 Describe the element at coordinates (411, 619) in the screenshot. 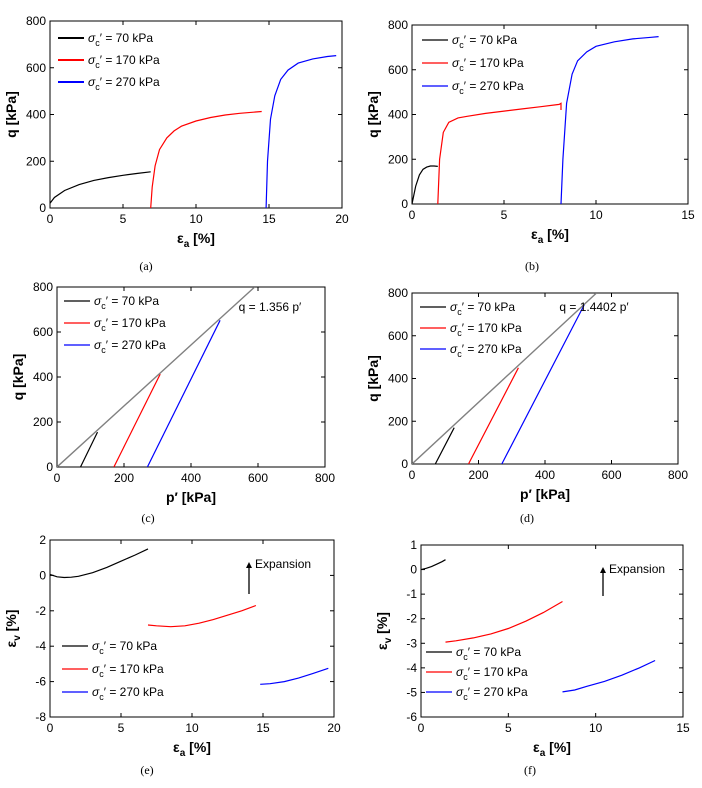

I see `y-tick-label: -2` at that location.